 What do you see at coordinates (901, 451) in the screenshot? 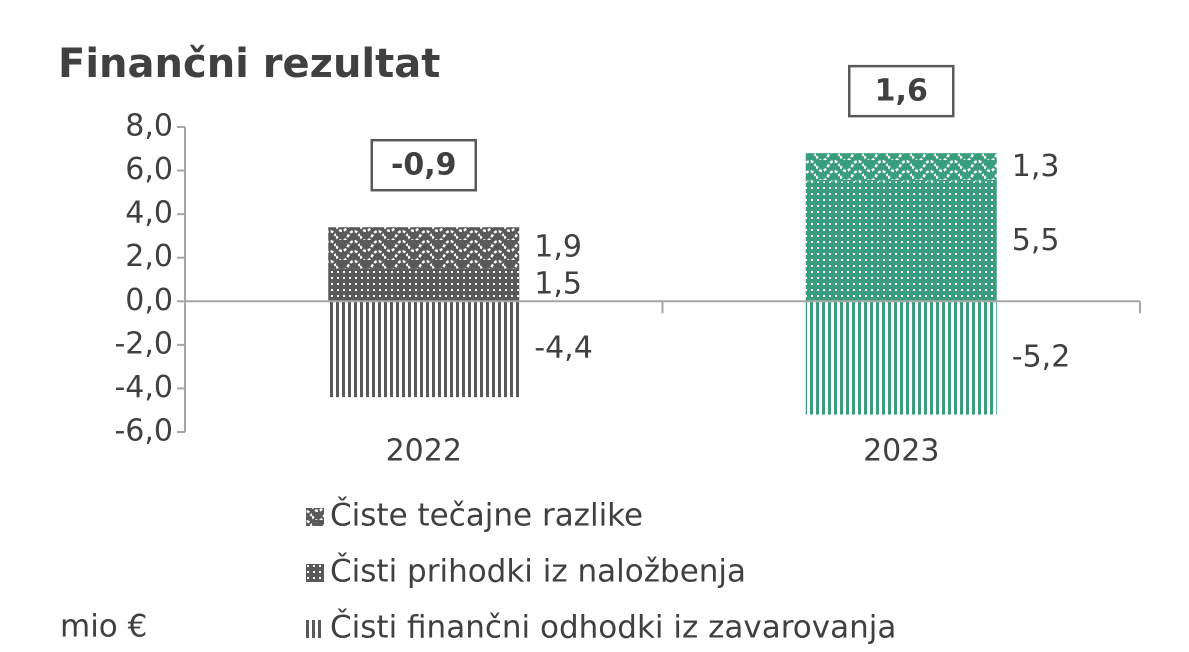
I see `x-tick-label: 2023` at bounding box center [901, 451].